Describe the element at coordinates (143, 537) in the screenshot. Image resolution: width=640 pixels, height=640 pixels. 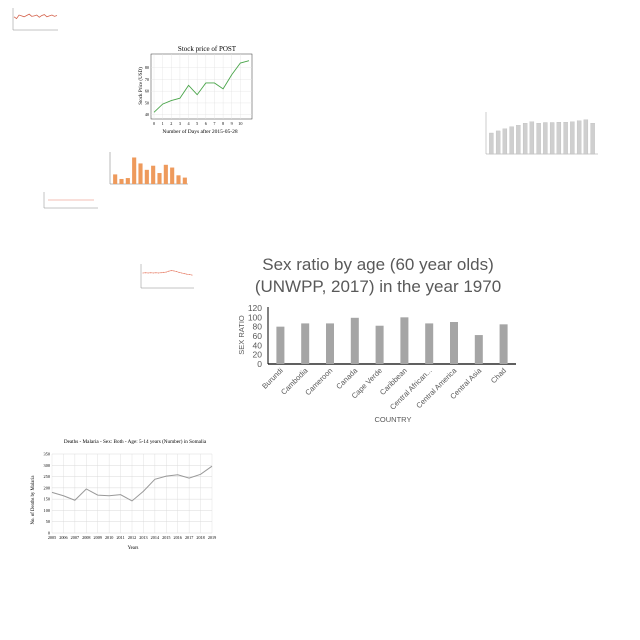
I see `x-tick-label: 2013` at that location.